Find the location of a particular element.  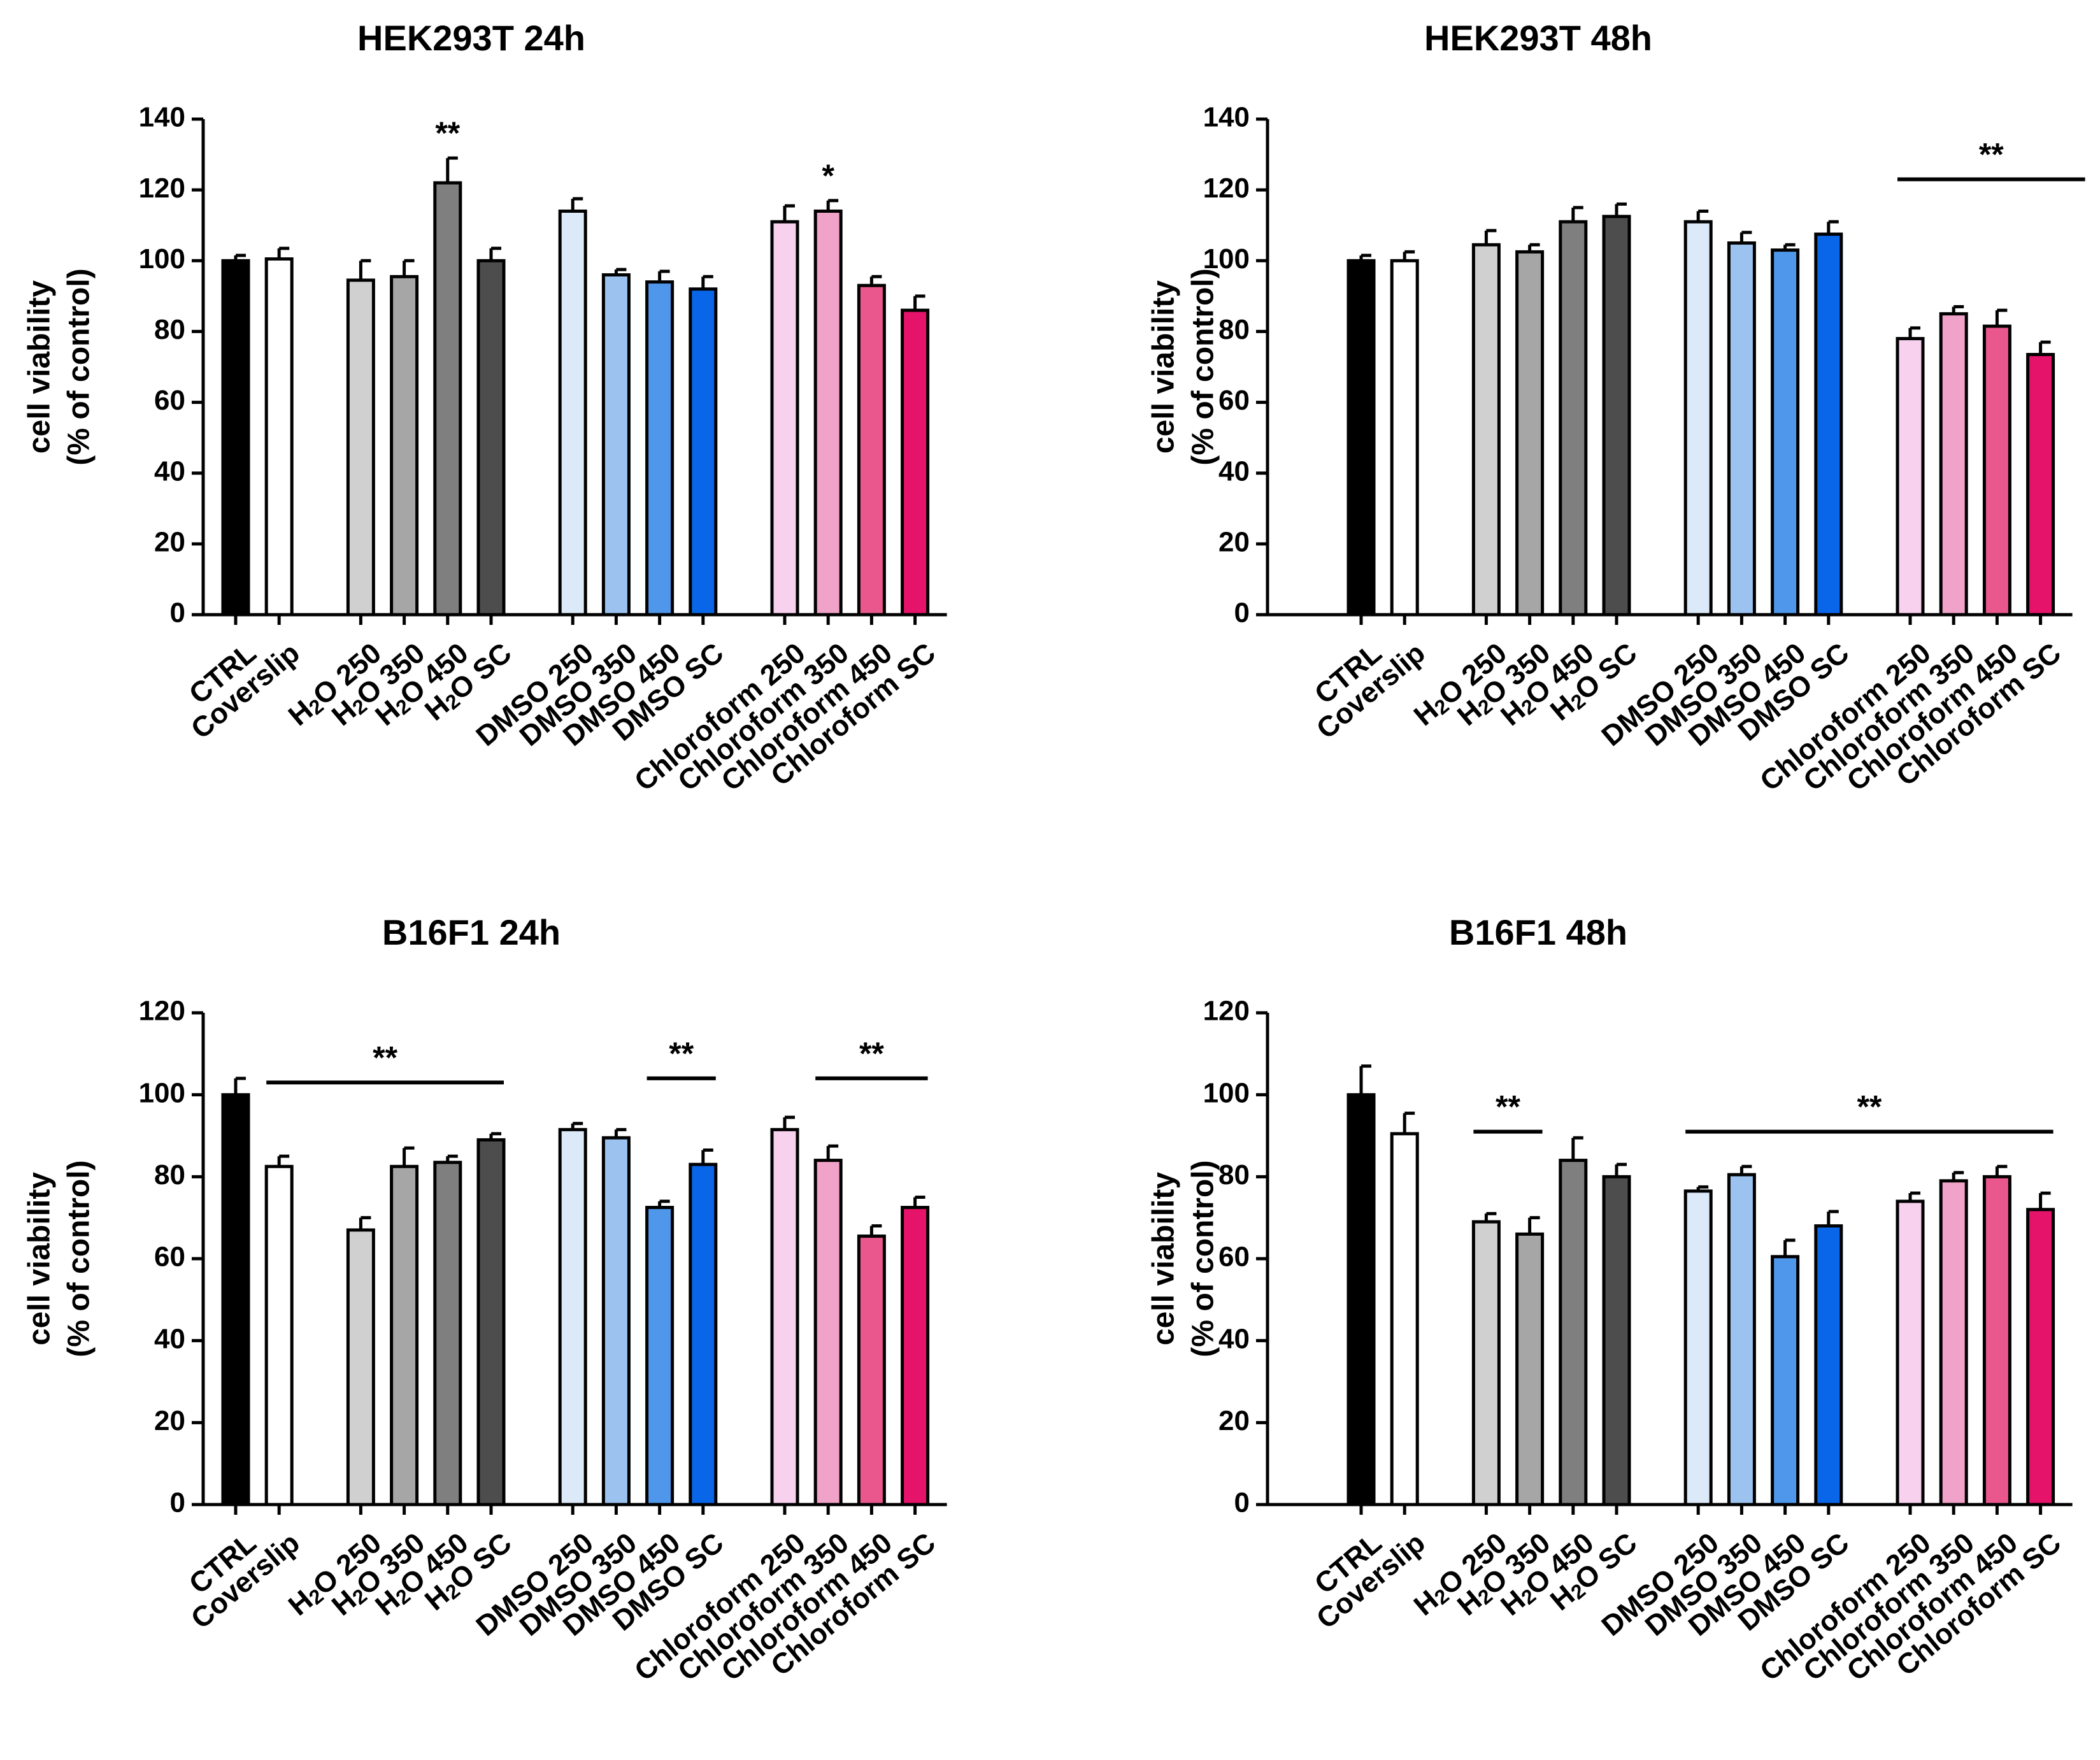

chart-title: HEK293T 24h is located at coordinates (471, 38).